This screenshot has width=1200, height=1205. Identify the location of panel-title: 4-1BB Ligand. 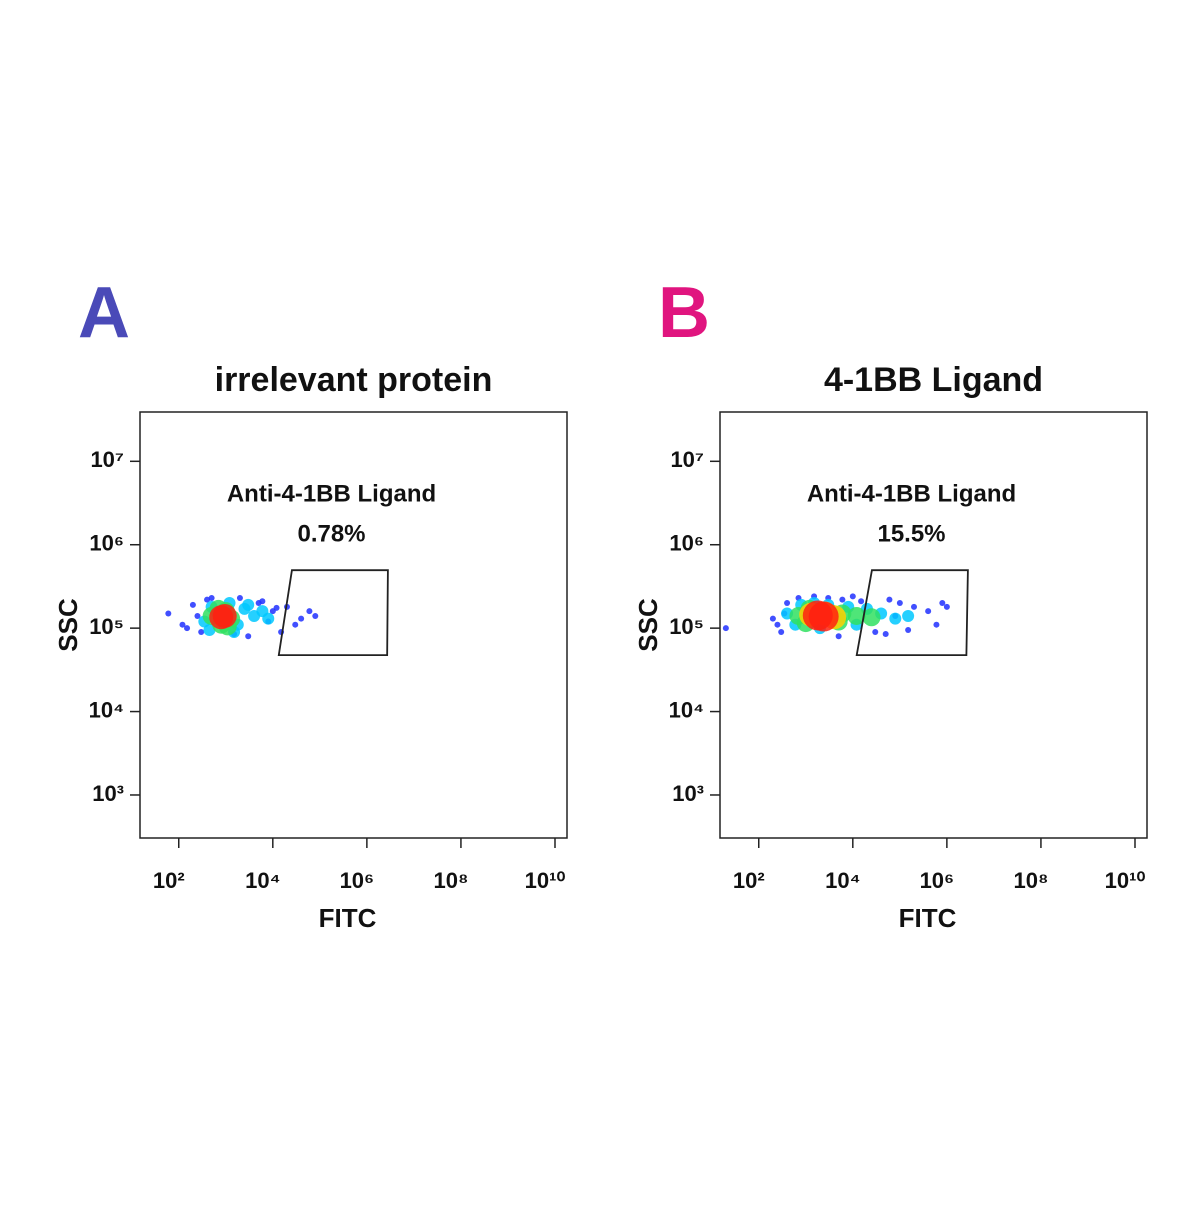
(933, 380).